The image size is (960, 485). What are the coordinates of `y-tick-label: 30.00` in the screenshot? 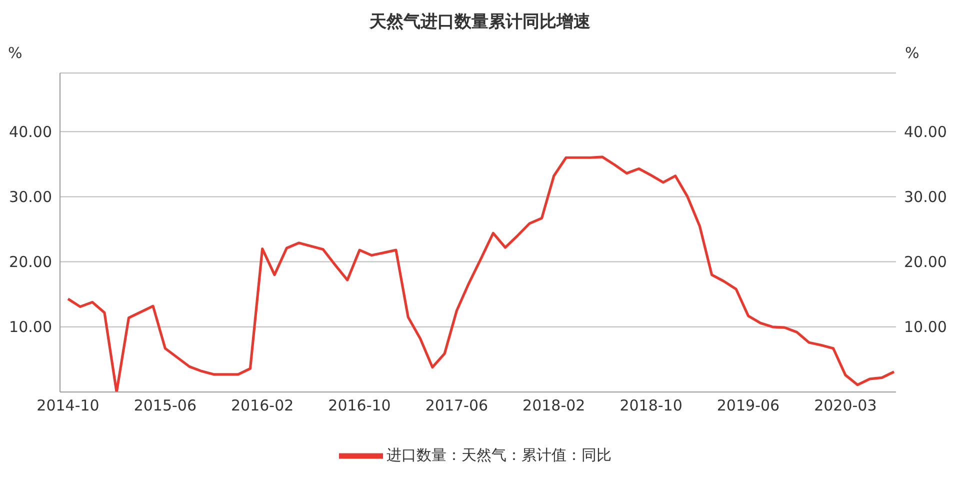 It's located at (30, 197).